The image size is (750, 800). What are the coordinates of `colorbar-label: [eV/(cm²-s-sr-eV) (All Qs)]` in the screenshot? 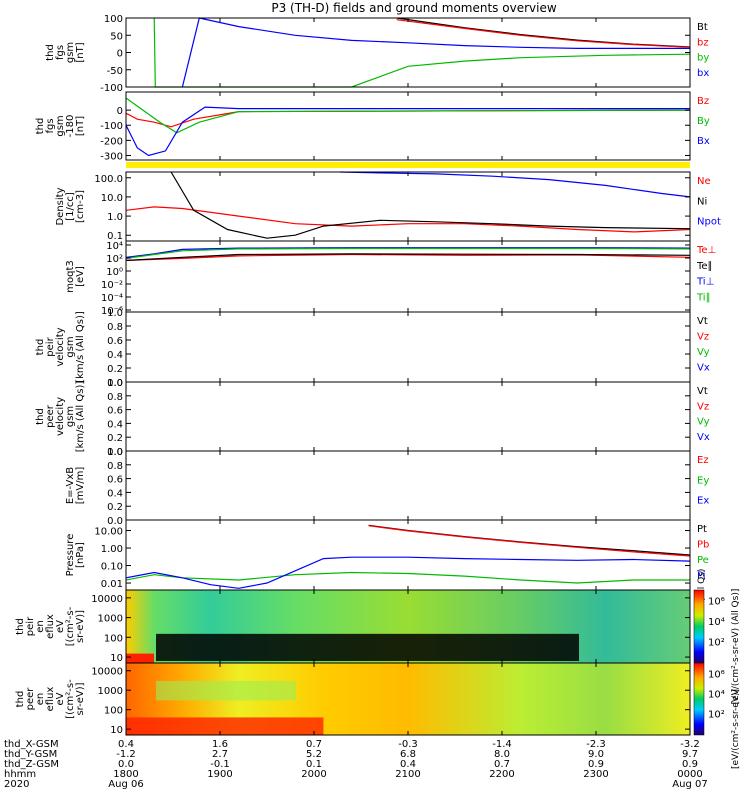 It's located at (736, 647).